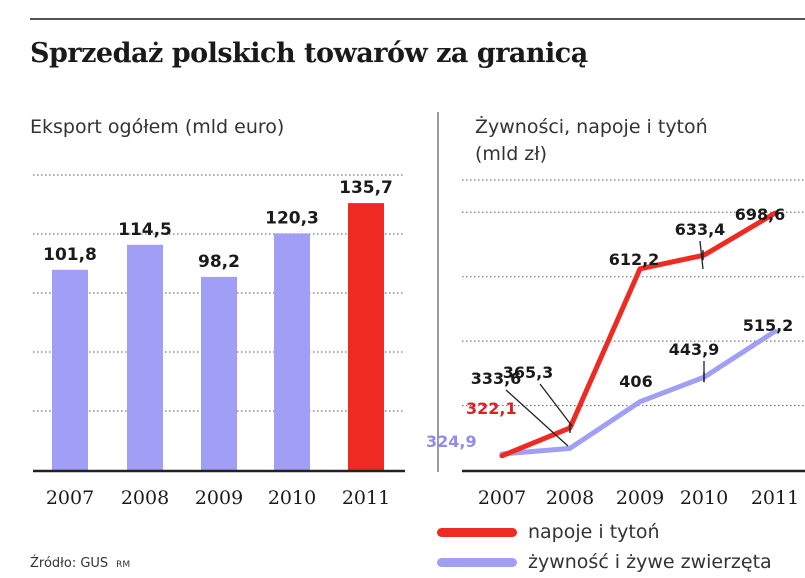 This screenshot has width=805, height=578. I want to click on series-line-zywnosc, so click(638, 392).